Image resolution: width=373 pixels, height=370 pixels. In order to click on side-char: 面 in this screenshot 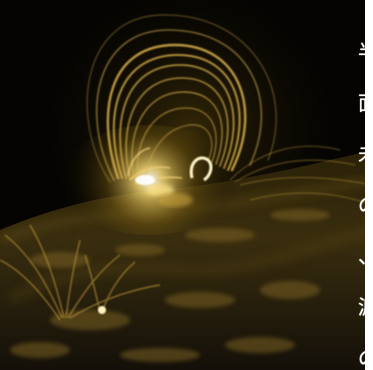, I will do `click(365, 103)`.